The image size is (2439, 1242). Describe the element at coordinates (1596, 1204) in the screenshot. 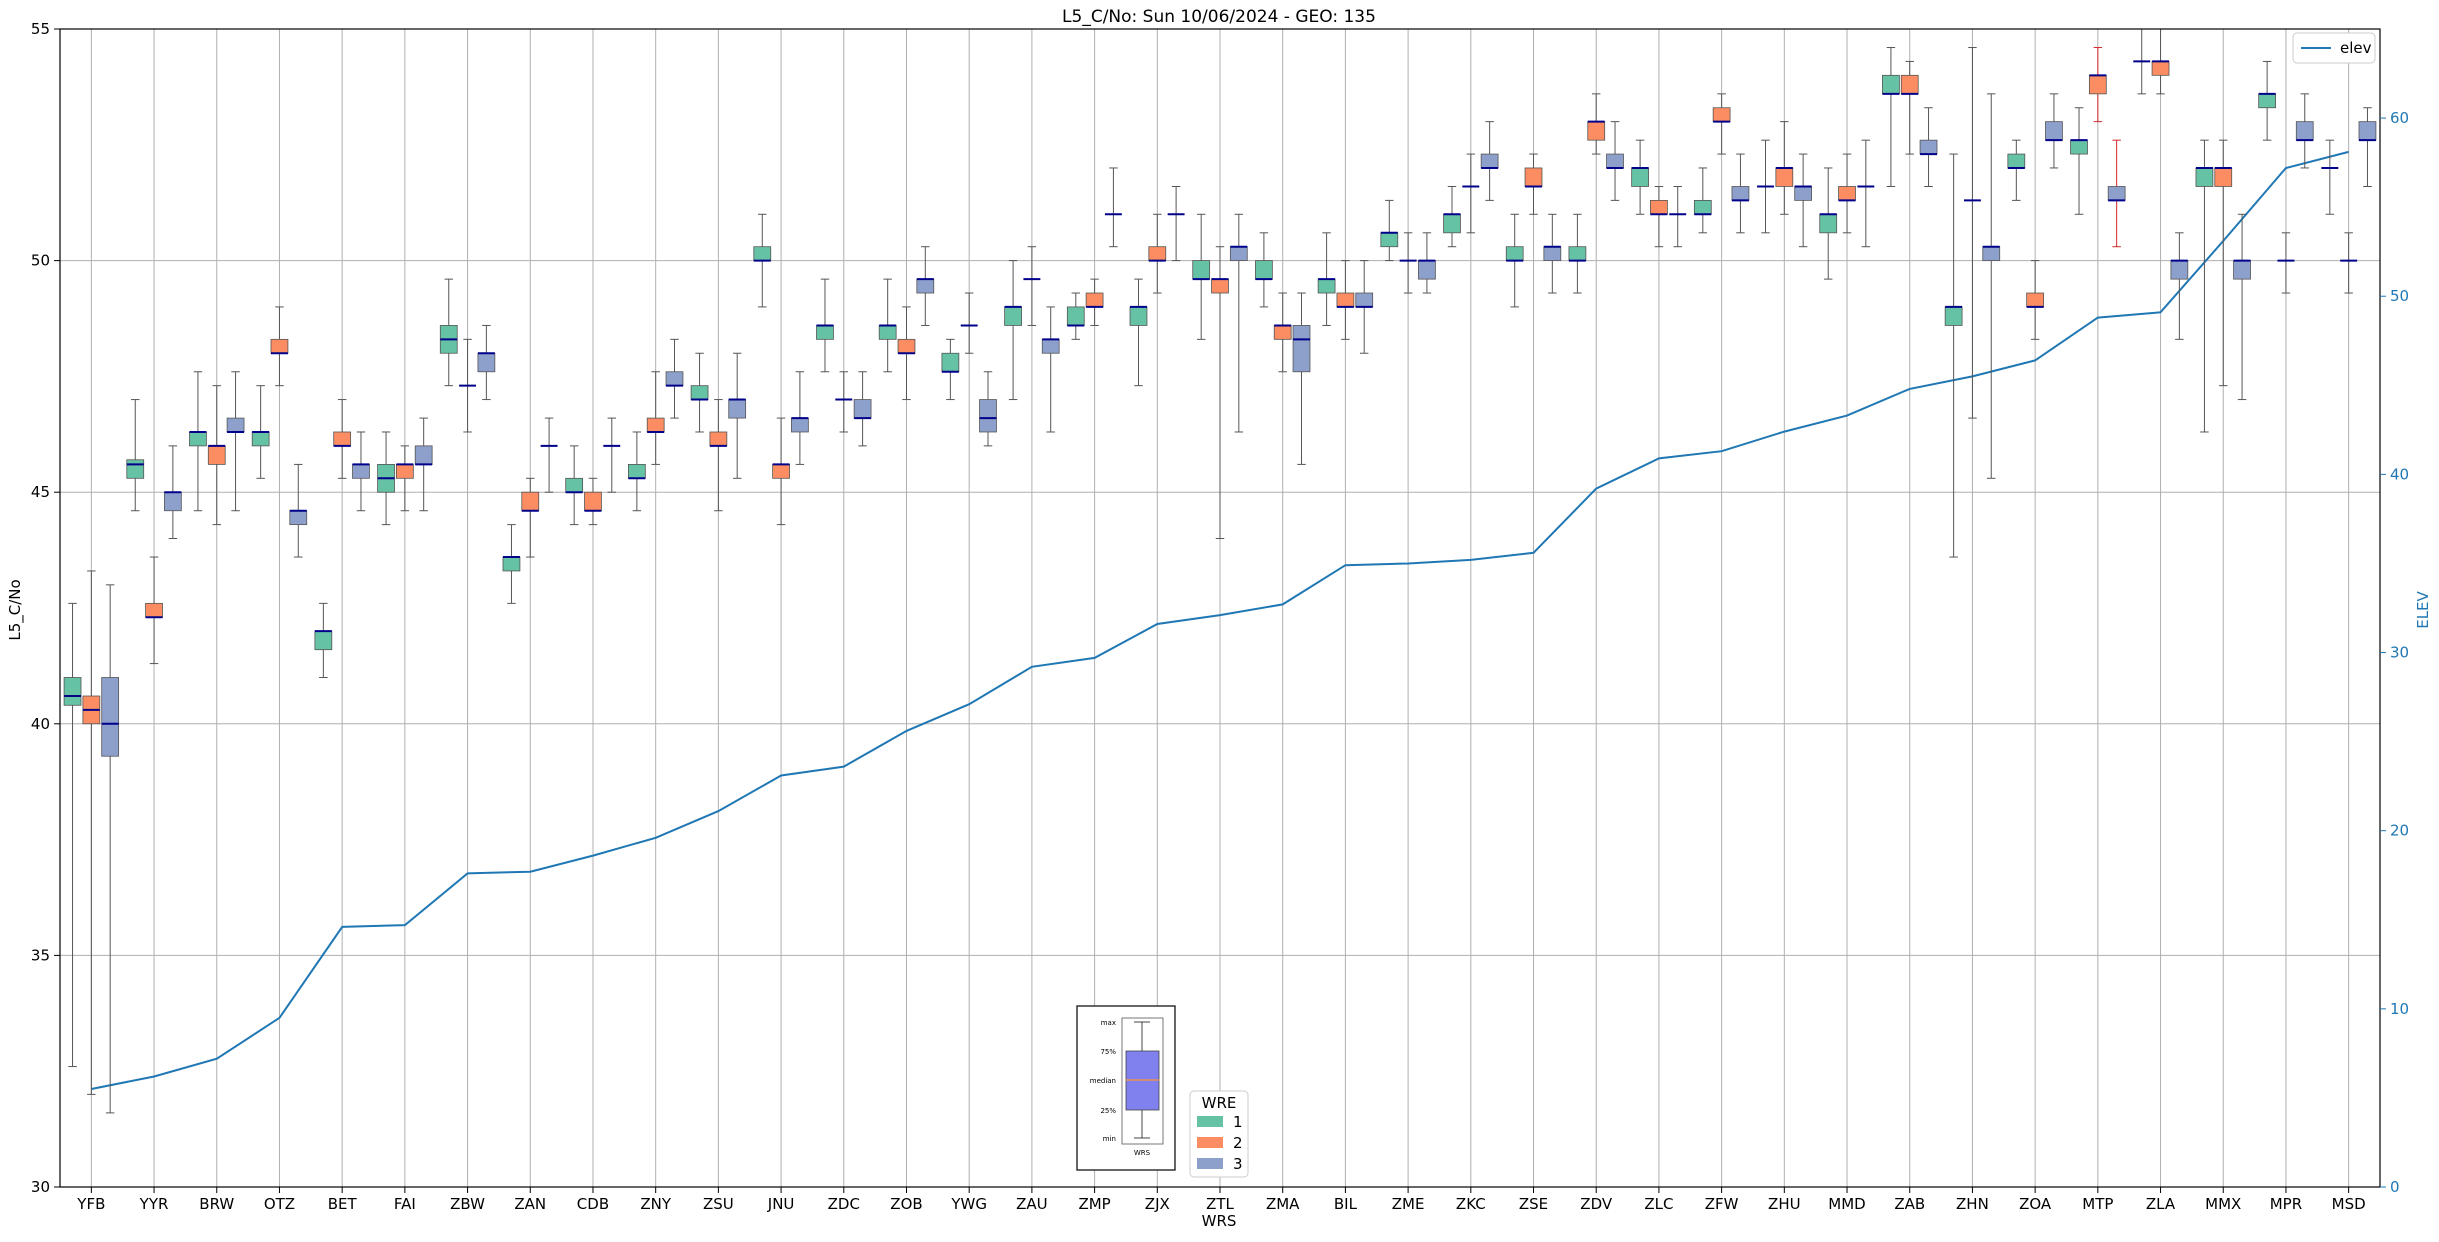

I see `x-tick-label: ZDV` at that location.